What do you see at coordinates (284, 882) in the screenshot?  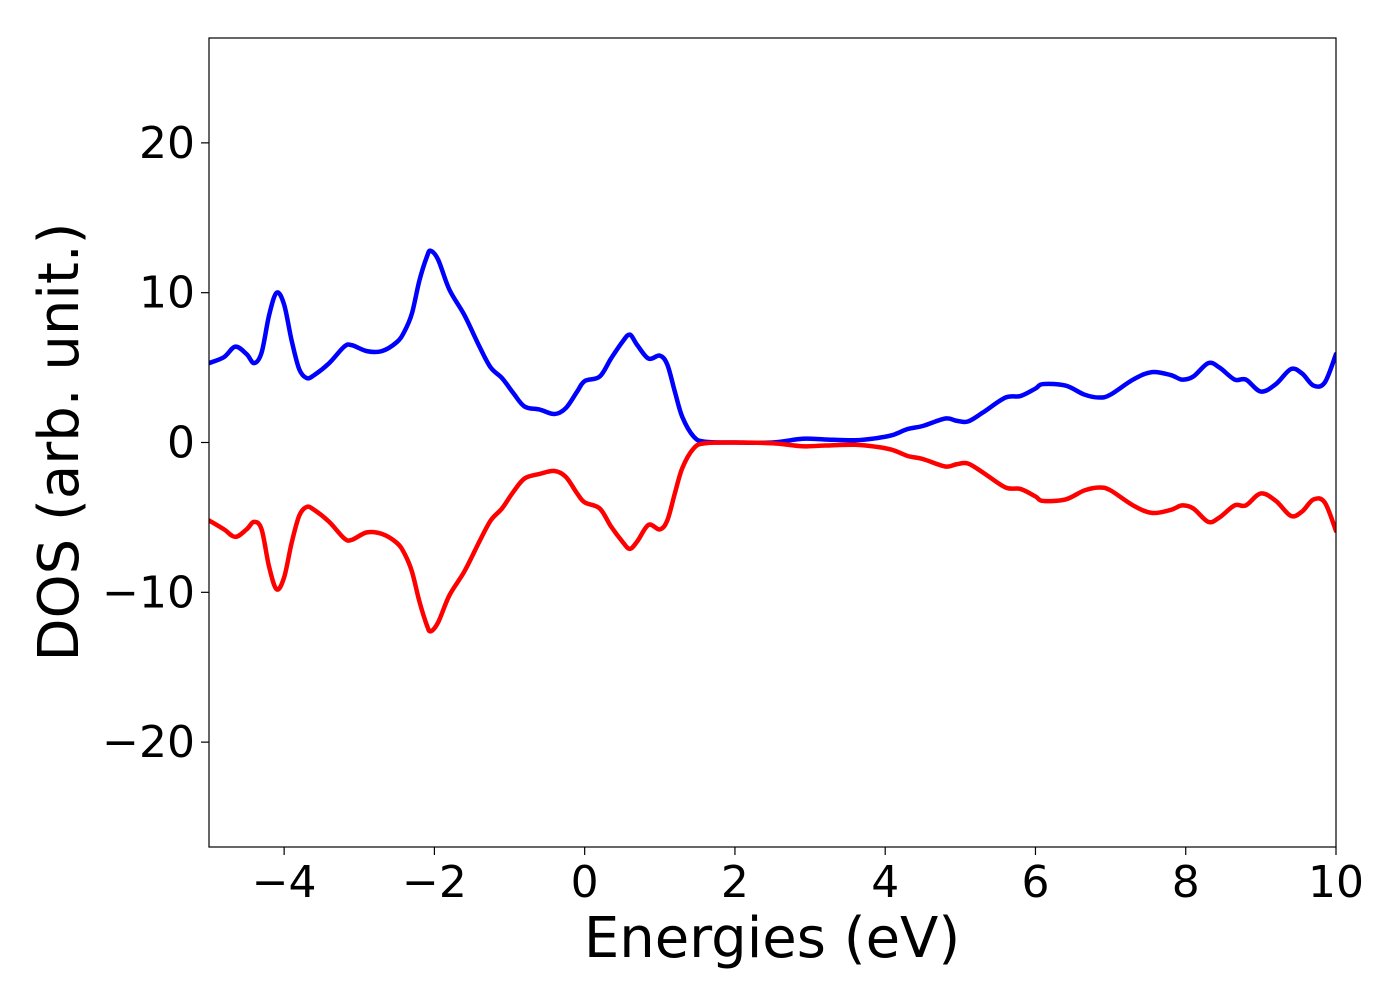 I see `x-tick-label: −4` at bounding box center [284, 882].